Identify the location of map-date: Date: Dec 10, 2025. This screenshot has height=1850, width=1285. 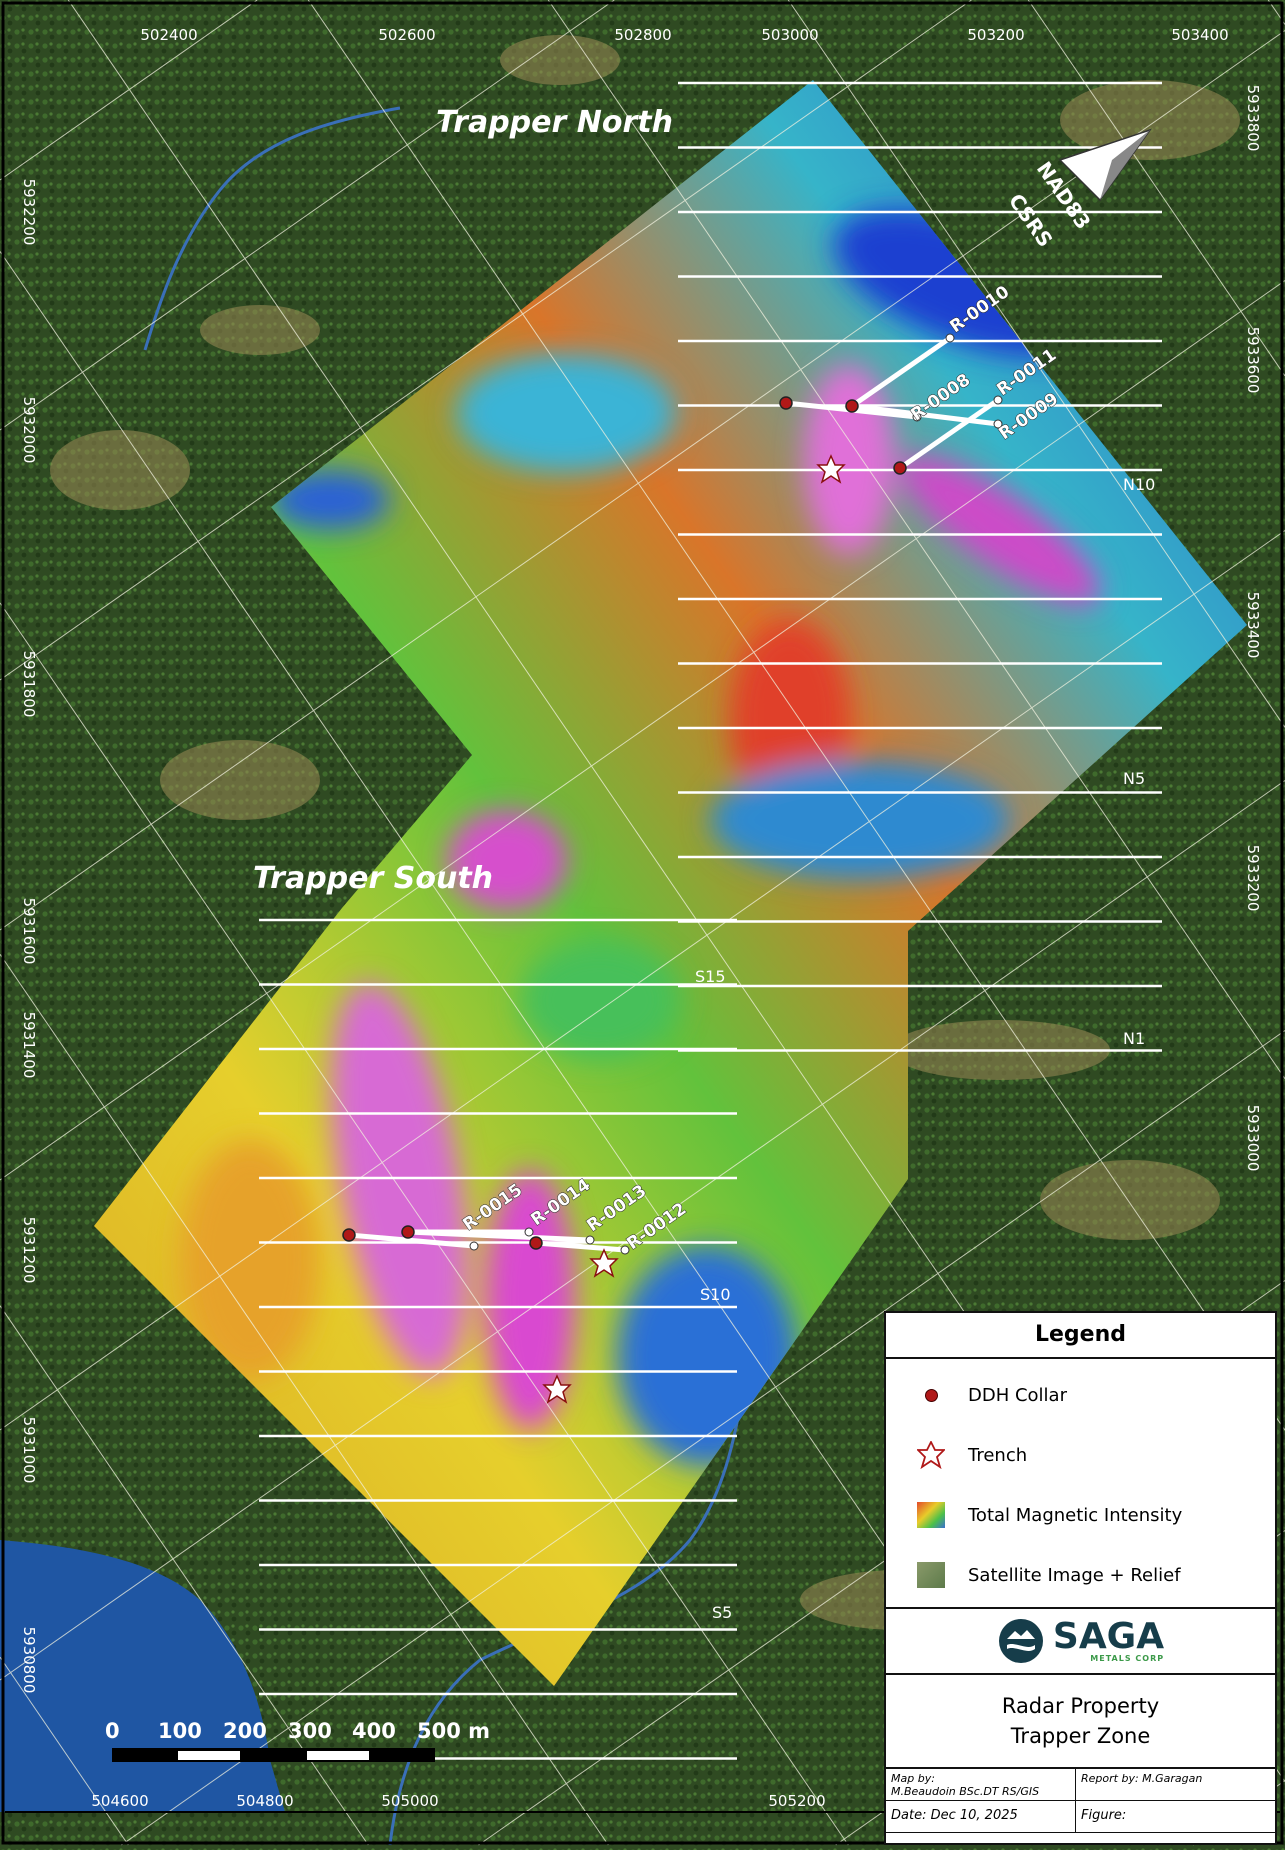
(981, 1817).